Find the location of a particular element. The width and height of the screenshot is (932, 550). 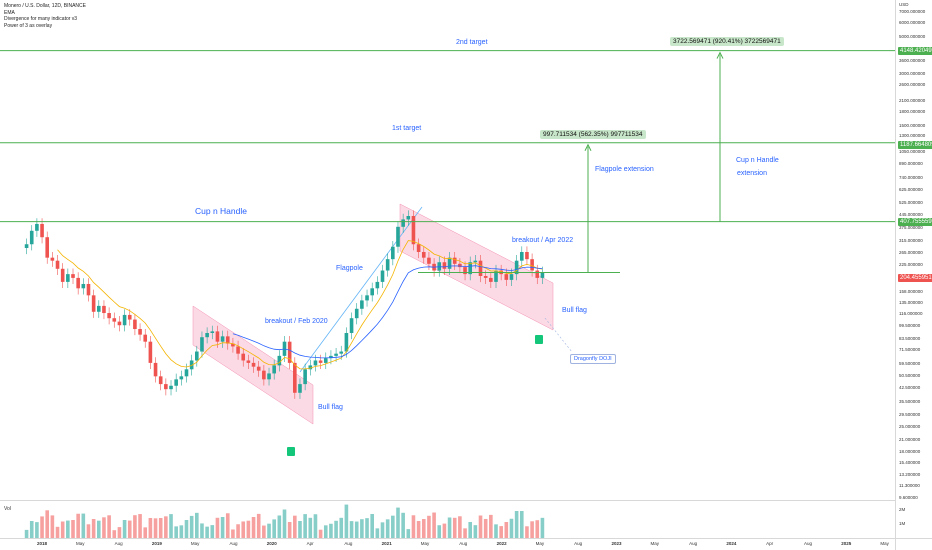

cup-handle-extension-arrowhead is located at coordinates (720, 55).